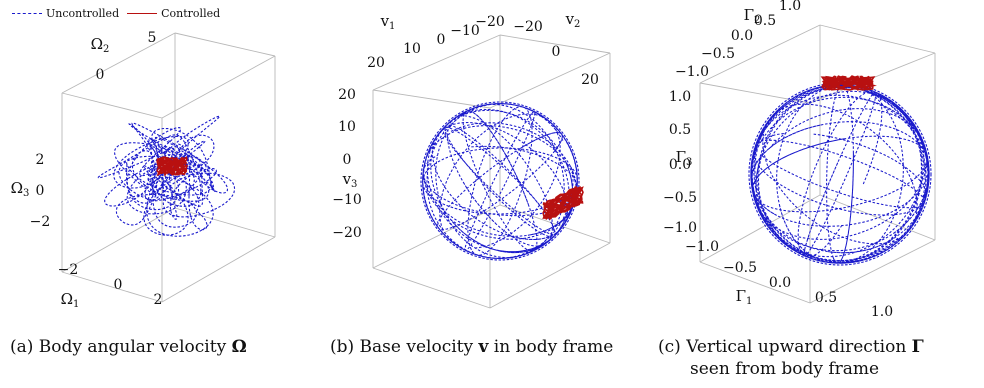  What do you see at coordinates (412, 49) in the screenshot?
I see `x-tick-label: 10` at bounding box center [412, 49].